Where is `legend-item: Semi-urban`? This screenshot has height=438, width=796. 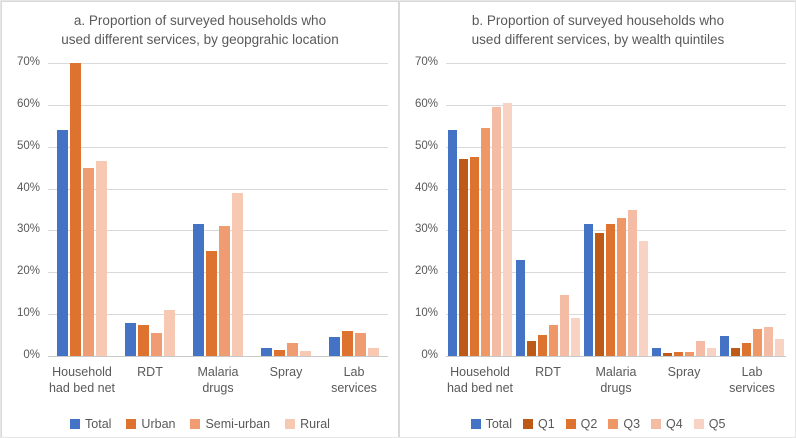
legend-item: Semi-urban is located at coordinates (230, 424).